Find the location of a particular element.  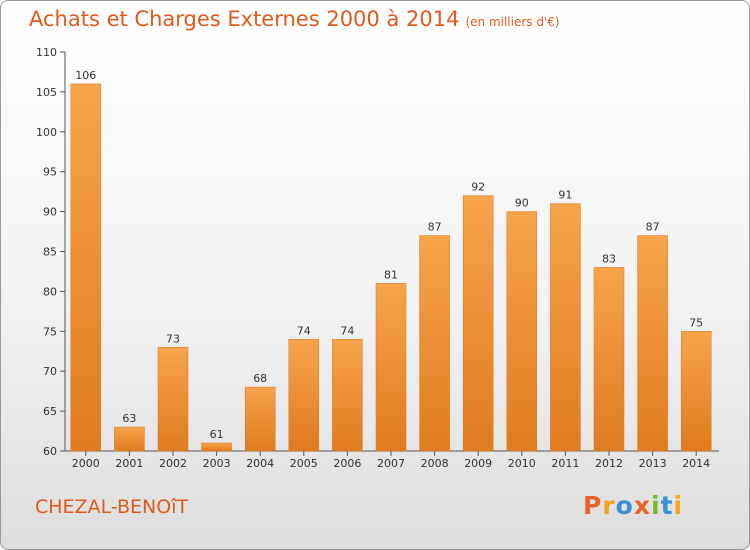

proxiti-logo: Proxiti is located at coordinates (633, 505).